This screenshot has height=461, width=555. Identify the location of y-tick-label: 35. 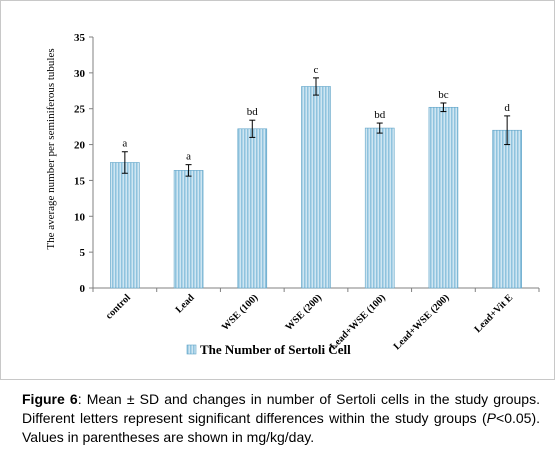
(80, 38).